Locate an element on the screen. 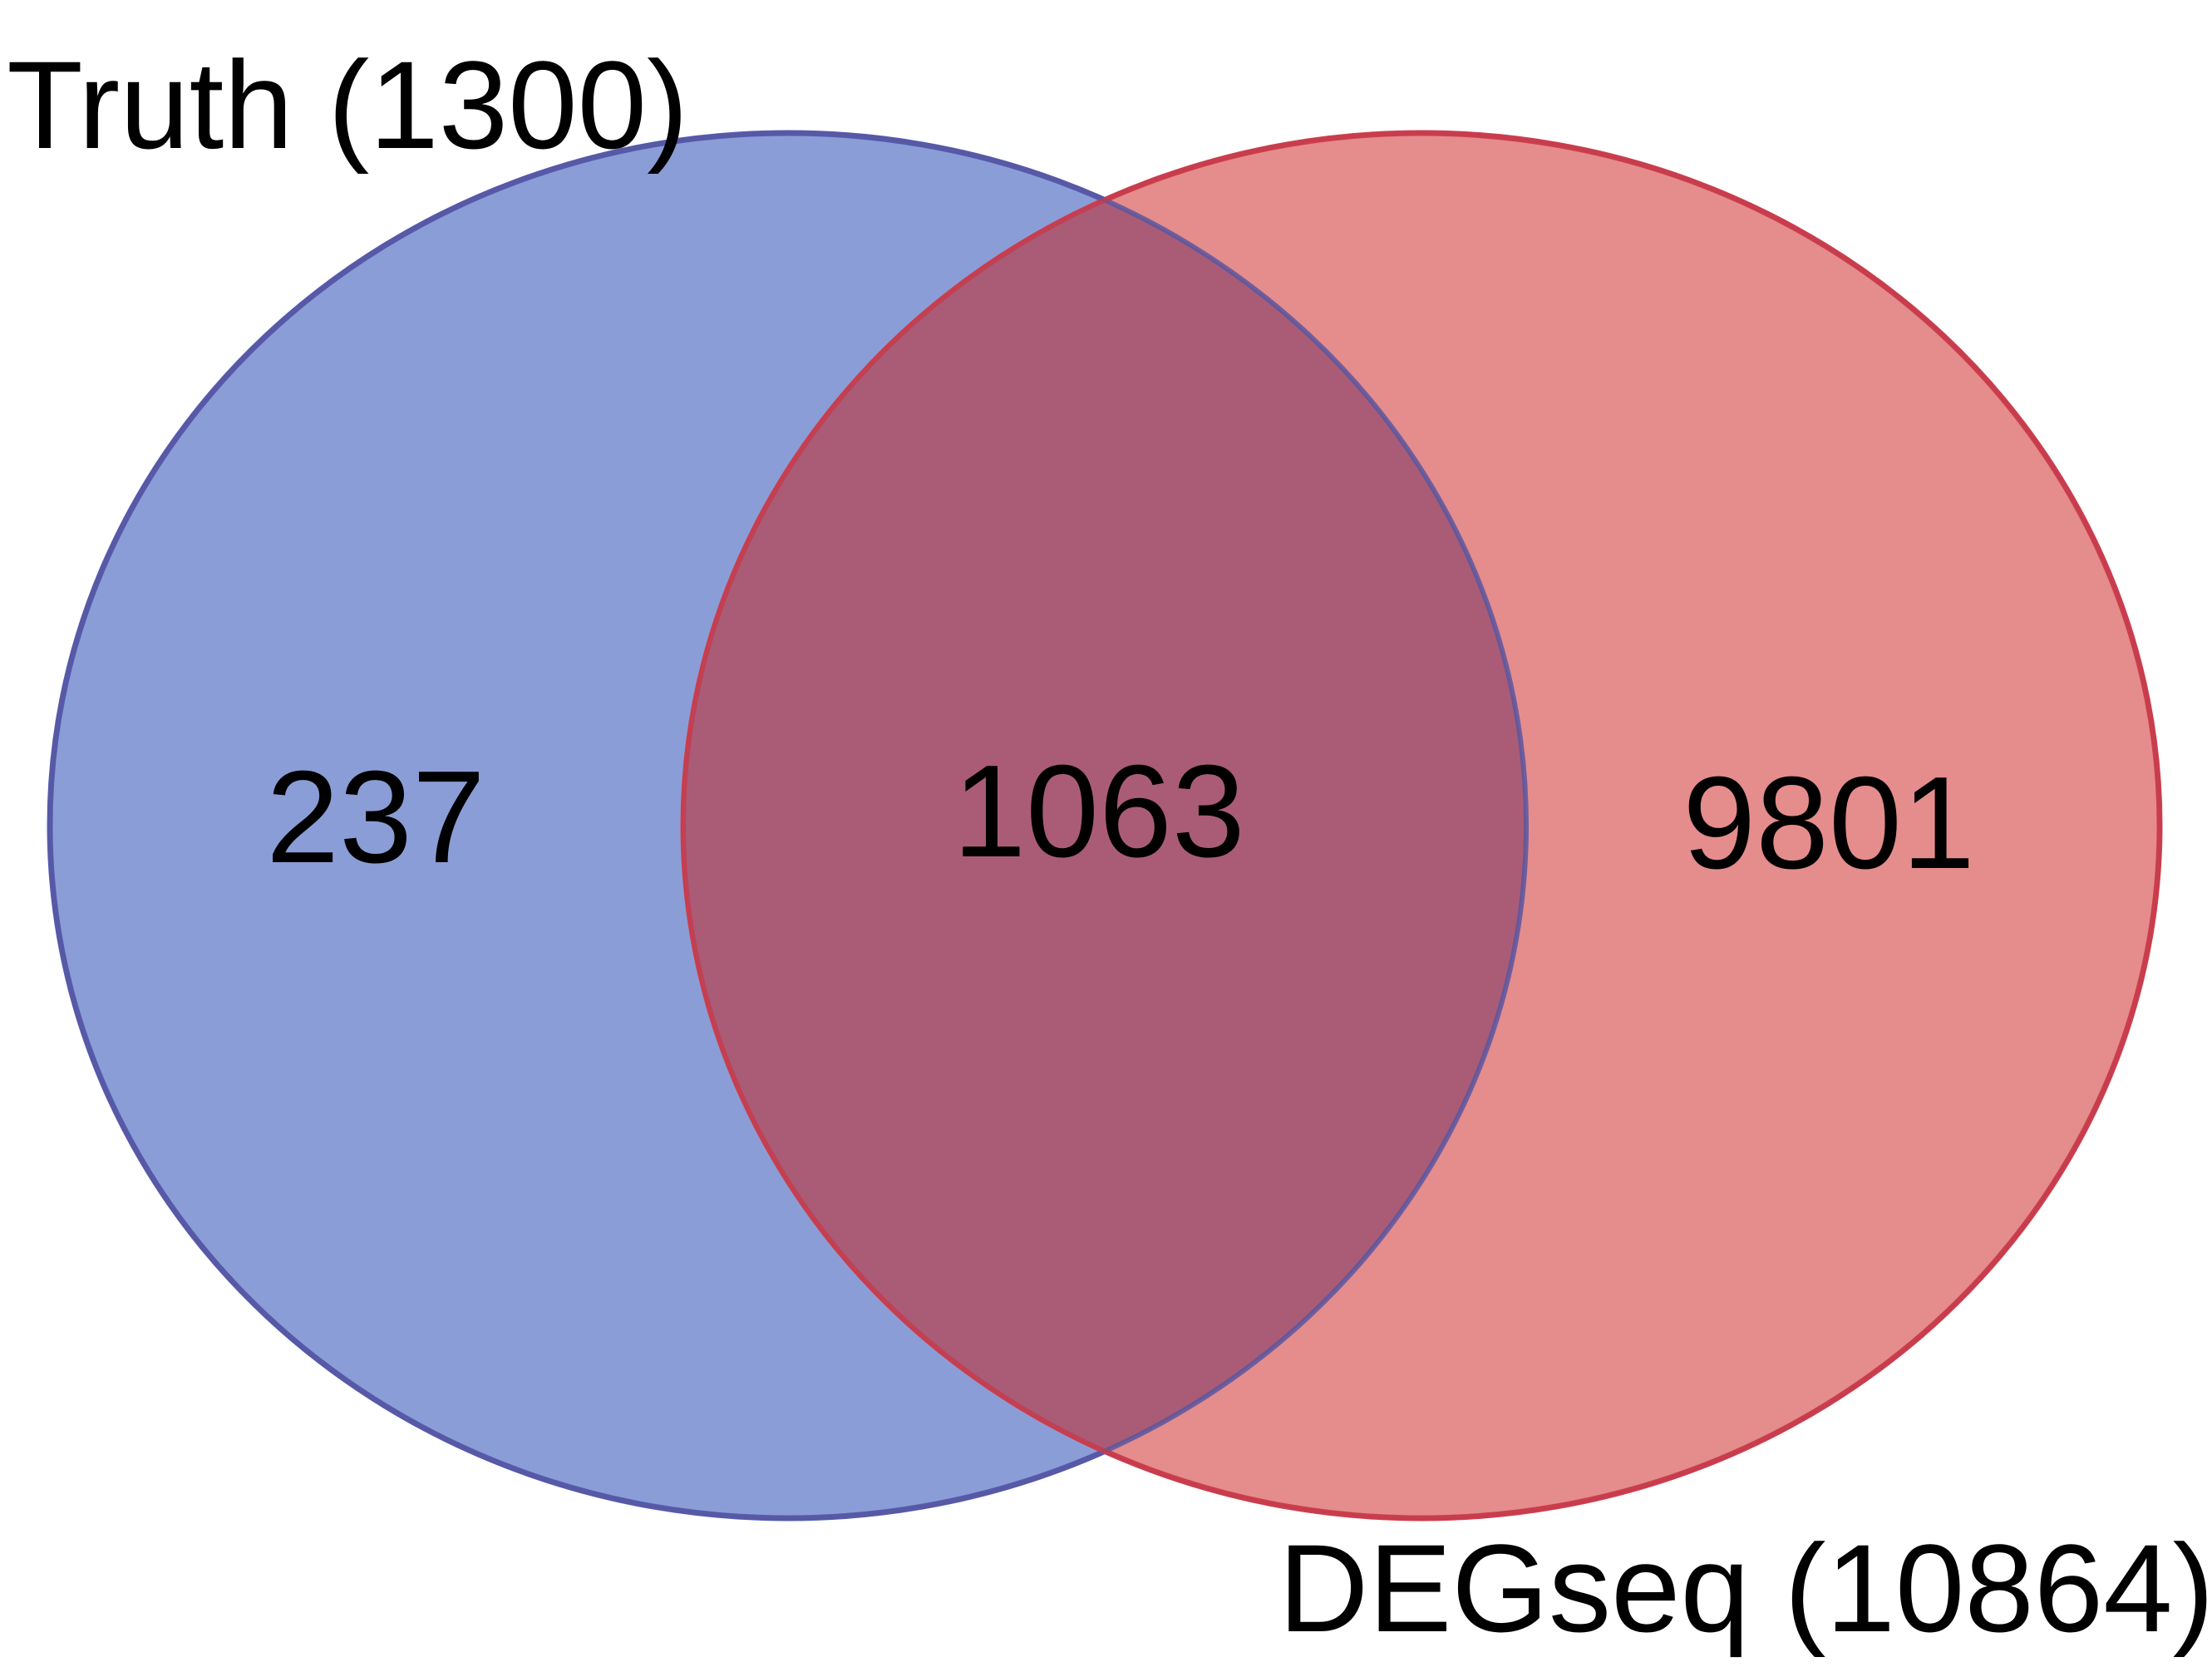  degseq-only-count: 9801 is located at coordinates (1828, 823).